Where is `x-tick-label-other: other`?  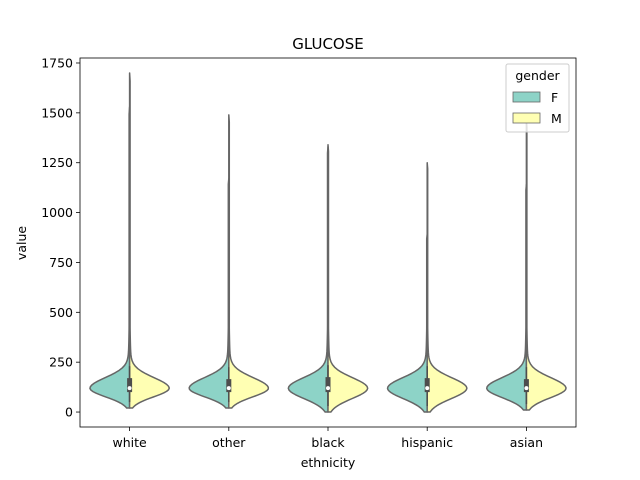
x-tick-label-other: other is located at coordinates (229, 442).